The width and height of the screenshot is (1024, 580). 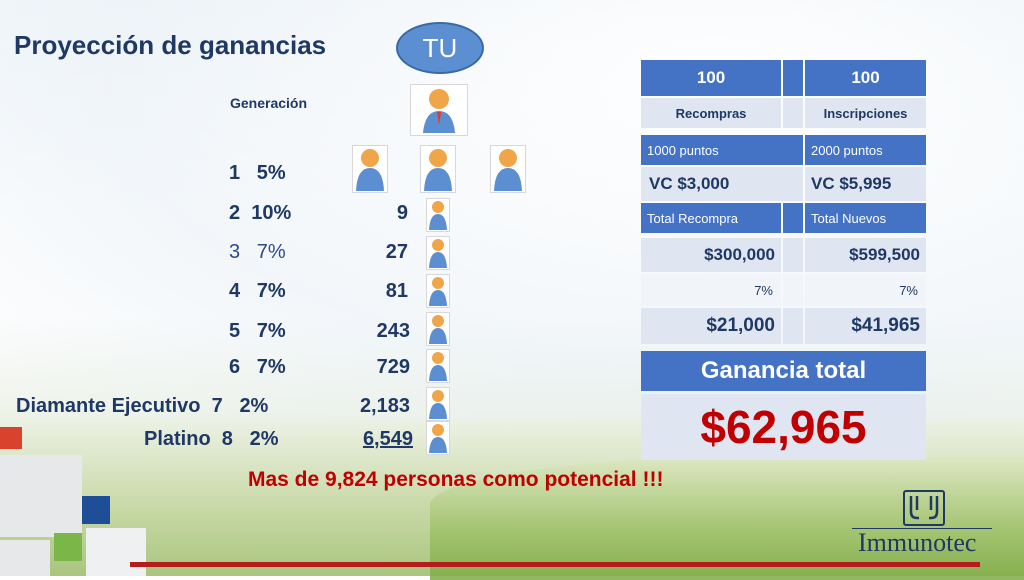 I want to click on deco-square-grey2, so click(x=25, y=558).